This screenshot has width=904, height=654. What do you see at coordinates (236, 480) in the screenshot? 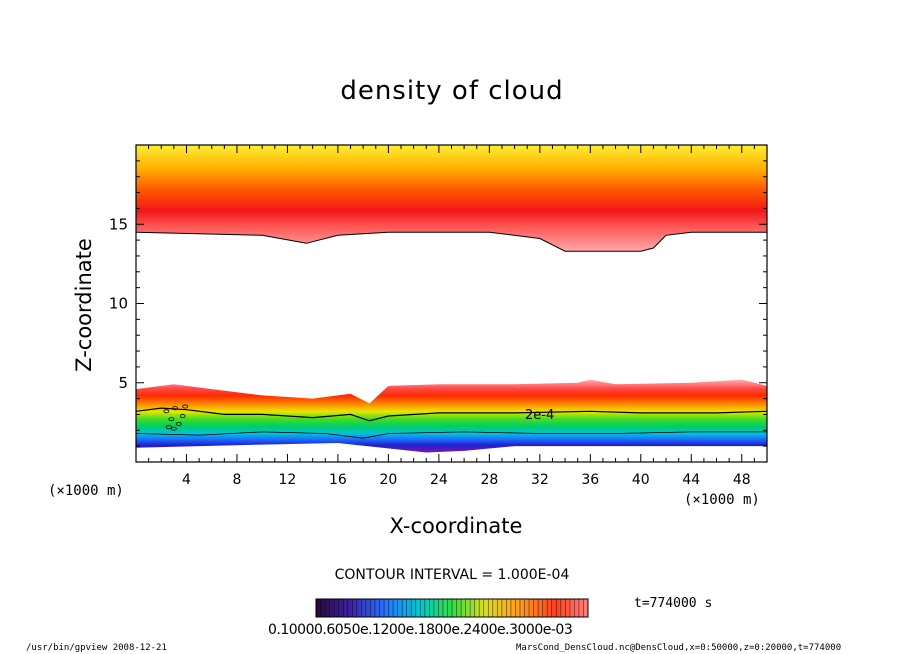
I see `x-tick-label: 8` at bounding box center [236, 480].